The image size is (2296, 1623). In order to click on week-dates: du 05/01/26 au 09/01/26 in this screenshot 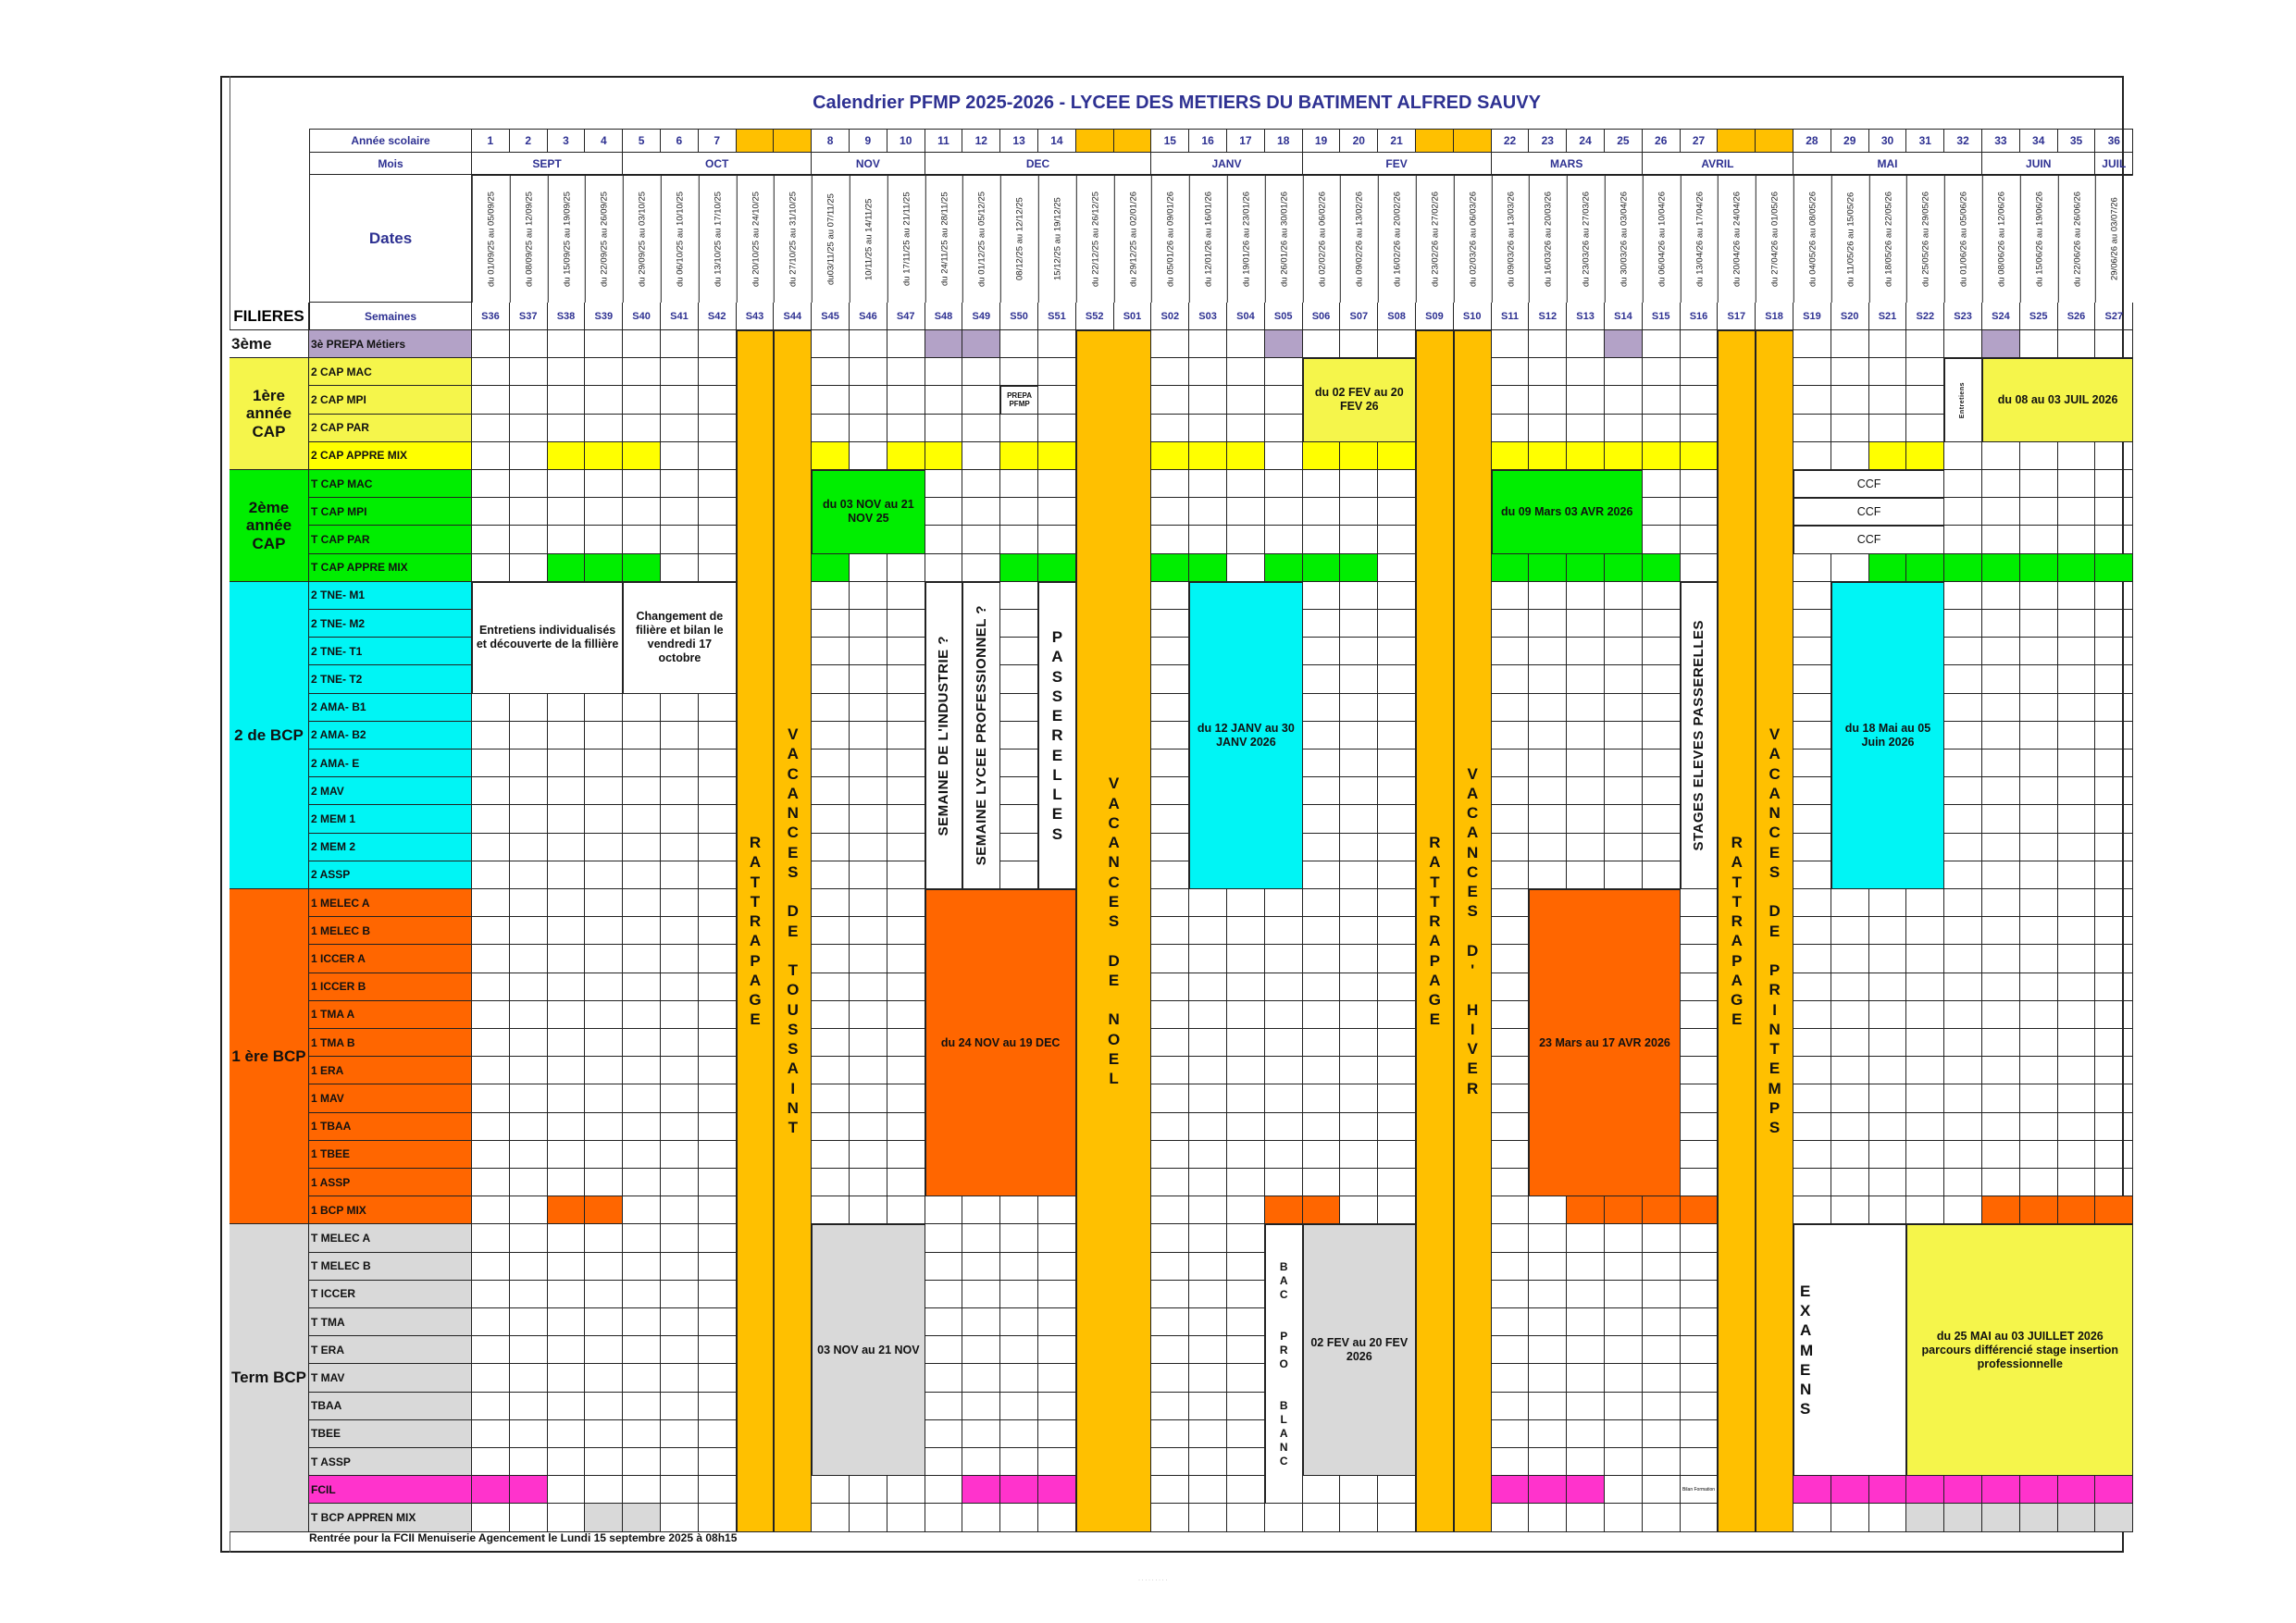, I will do `click(1170, 239)`.